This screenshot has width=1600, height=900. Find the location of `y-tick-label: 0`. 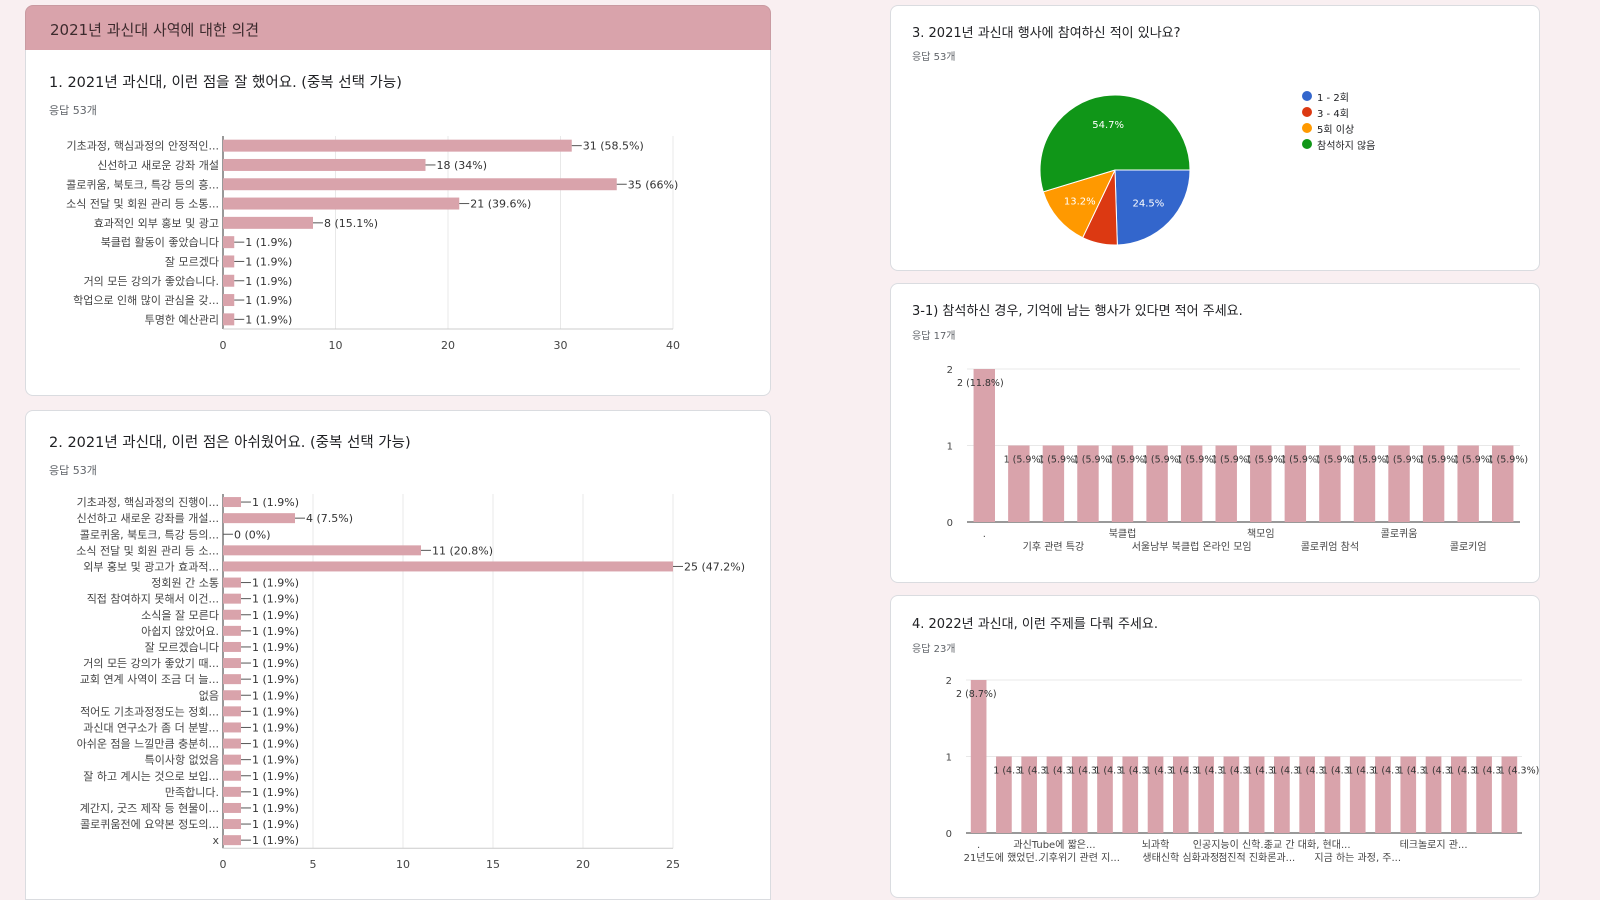

y-tick-label: 0 is located at coordinates (950, 523).